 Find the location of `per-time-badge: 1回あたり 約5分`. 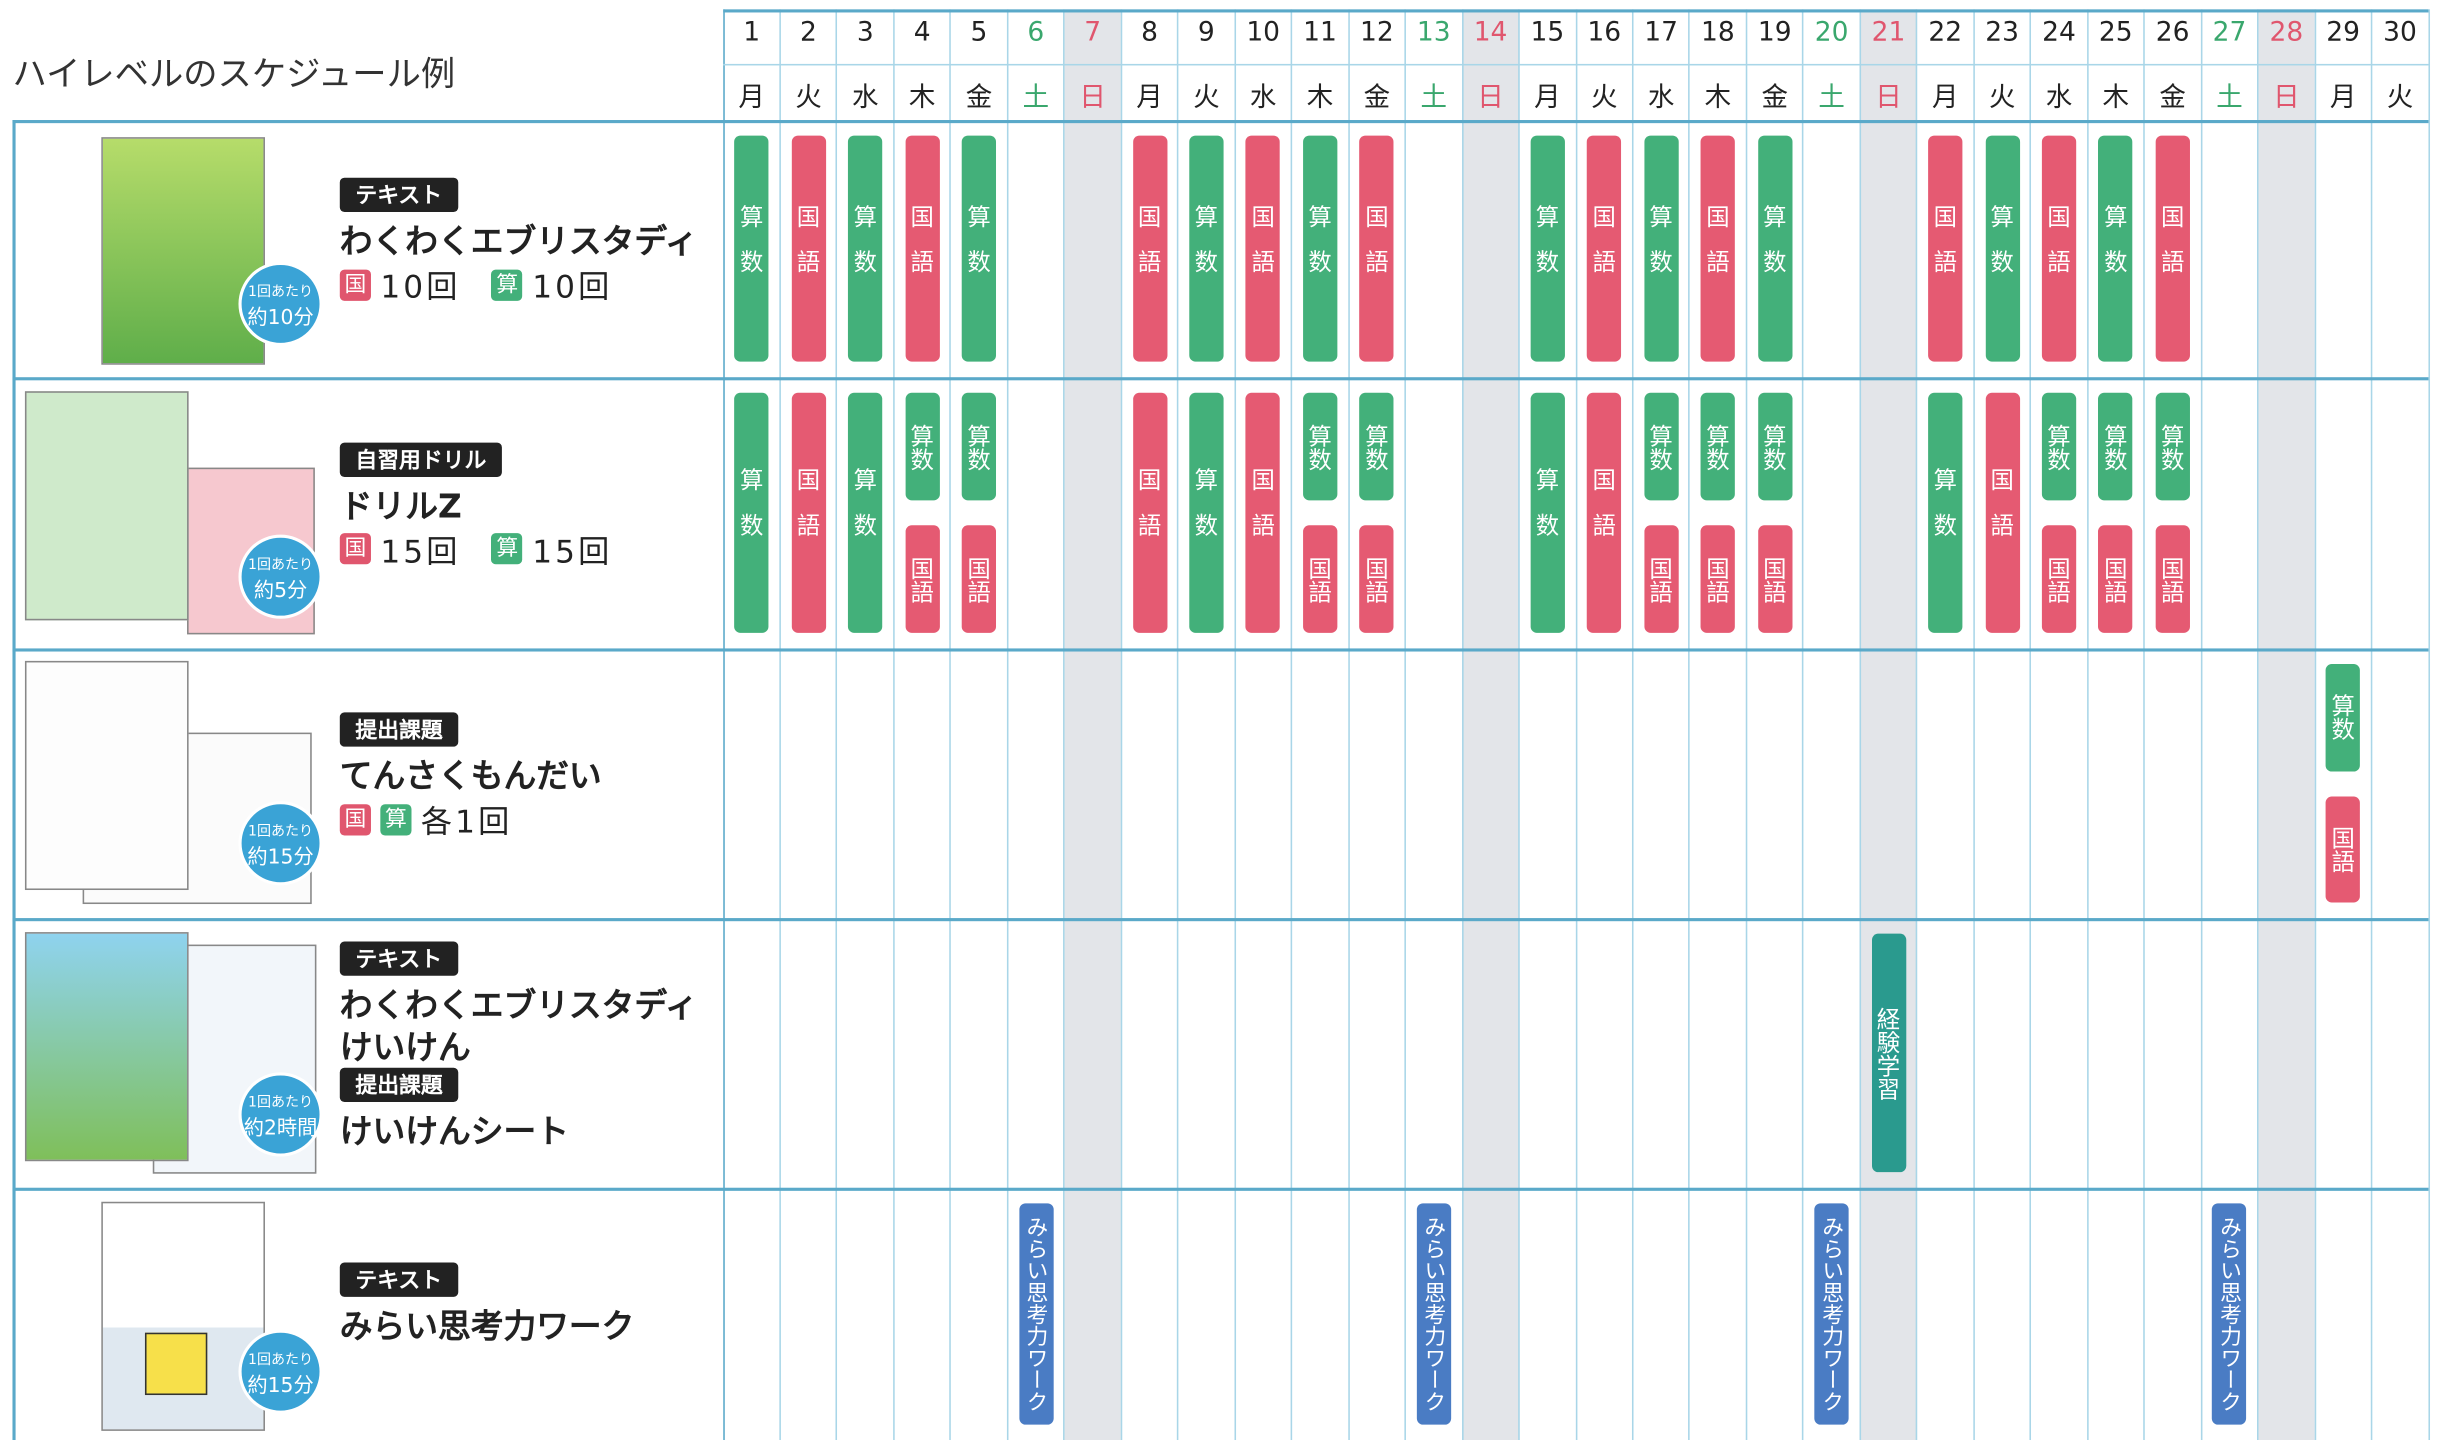

per-time-badge: 1回あたり 約5分 is located at coordinates (280, 576).